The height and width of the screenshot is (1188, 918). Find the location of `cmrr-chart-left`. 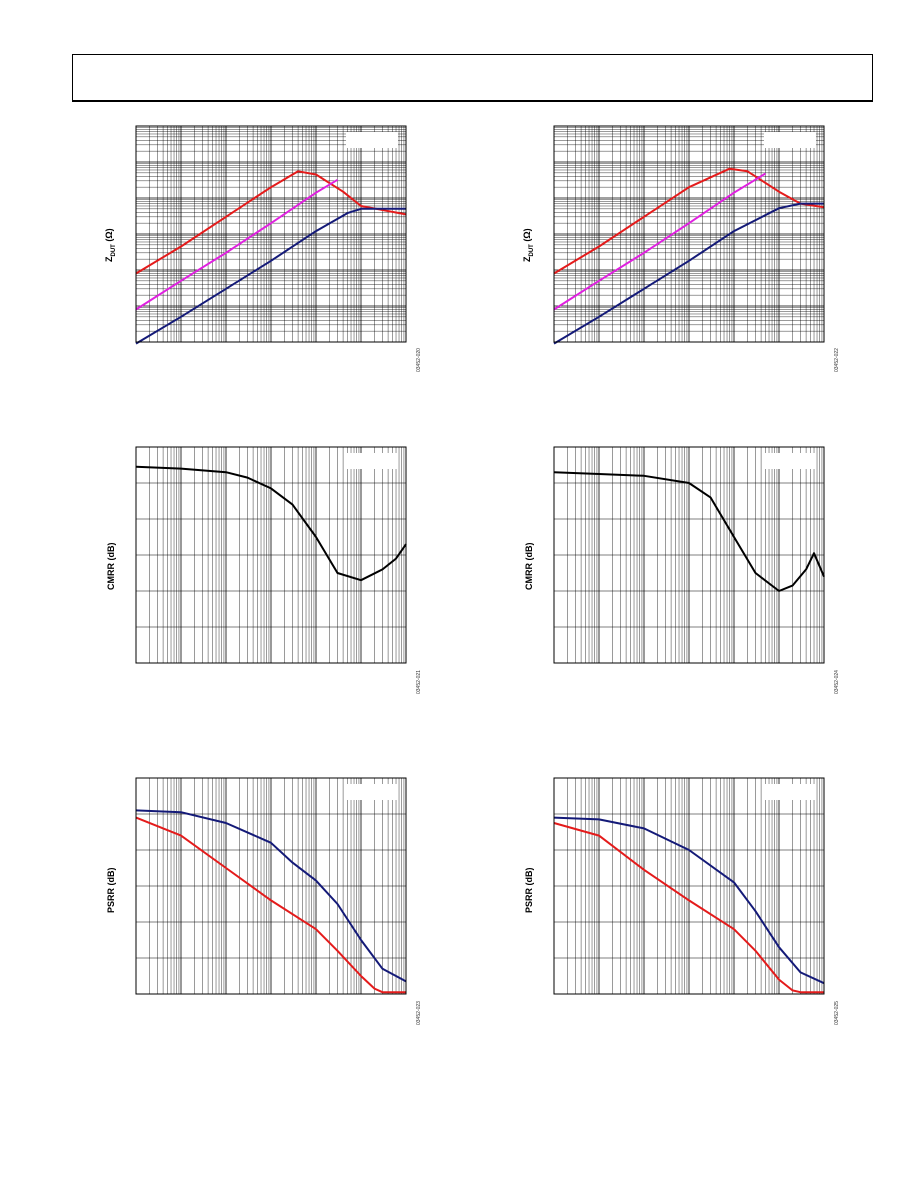

cmrr-chart-left is located at coordinates (271, 555).